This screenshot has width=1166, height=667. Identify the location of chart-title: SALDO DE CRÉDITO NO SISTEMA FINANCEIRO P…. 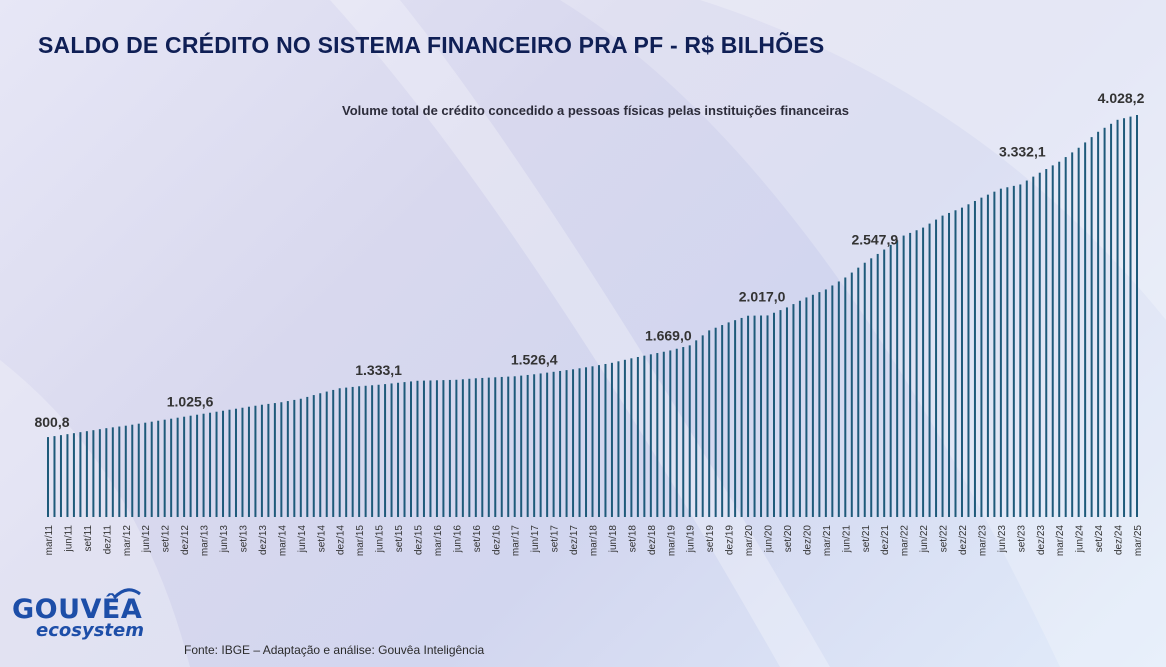
(431, 45).